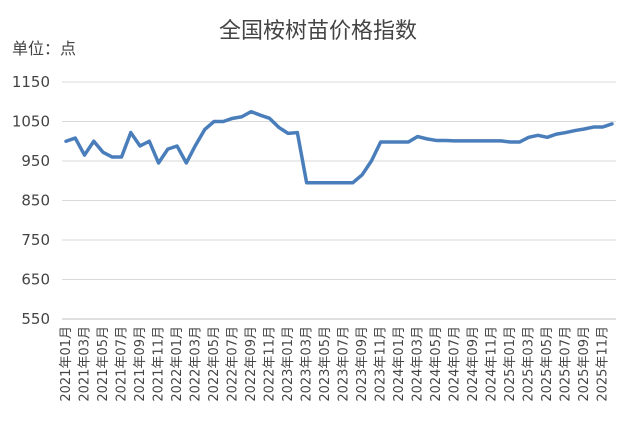  I want to click on x-tick-label: 2021年09月, so click(140, 364).